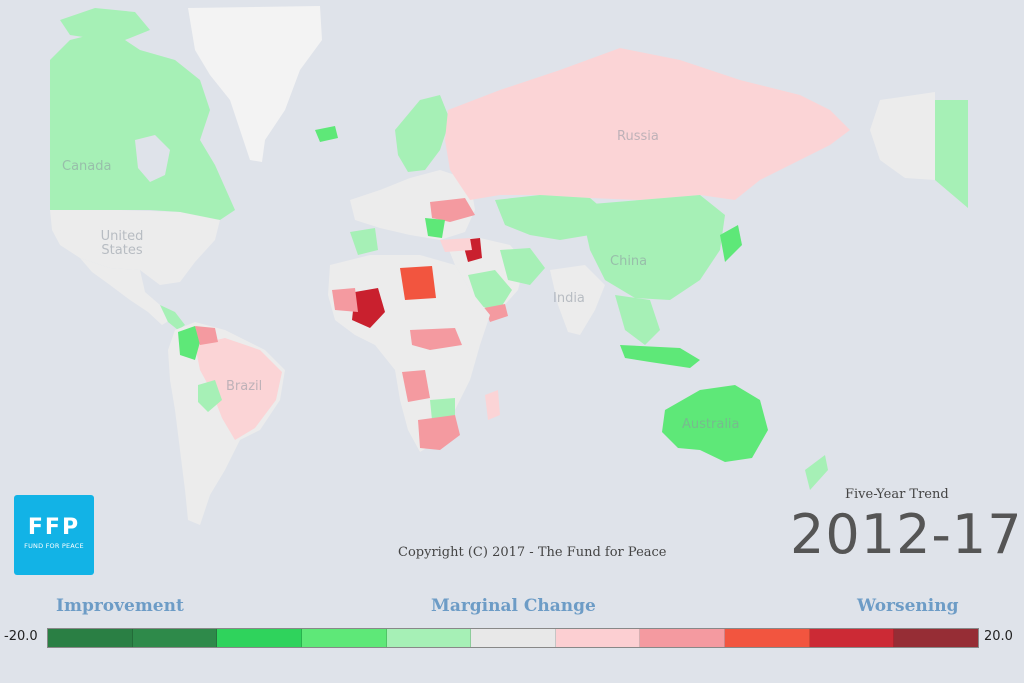  Describe the element at coordinates (125, 291) in the screenshot. I see `mexico-region` at that location.